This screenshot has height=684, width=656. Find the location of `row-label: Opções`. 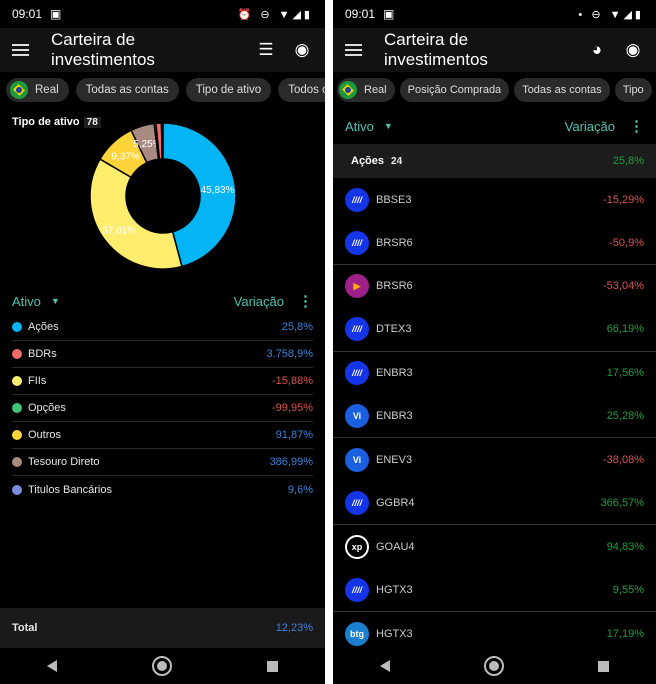

row-label: Opções is located at coordinates (47, 408).